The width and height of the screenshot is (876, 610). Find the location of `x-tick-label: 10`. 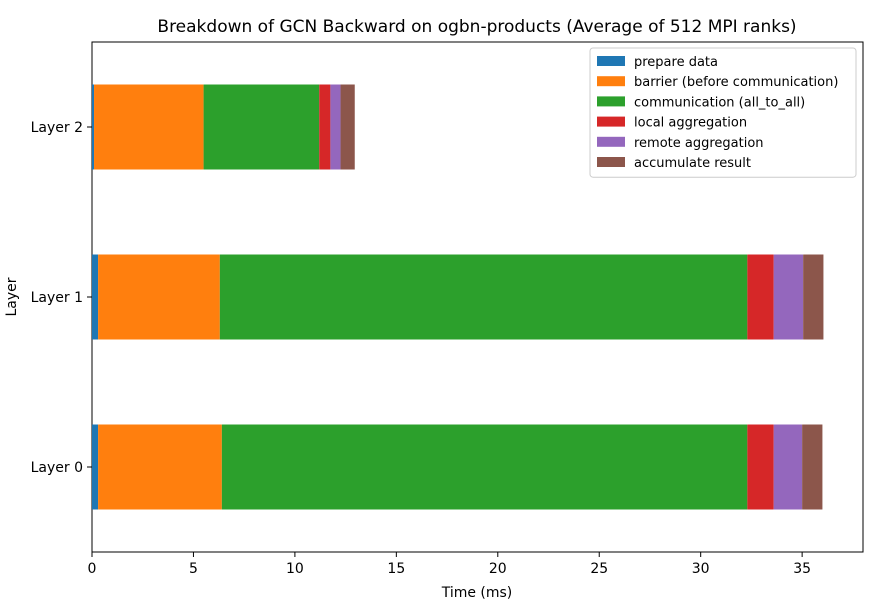

x-tick-label: 10 is located at coordinates (295, 569).